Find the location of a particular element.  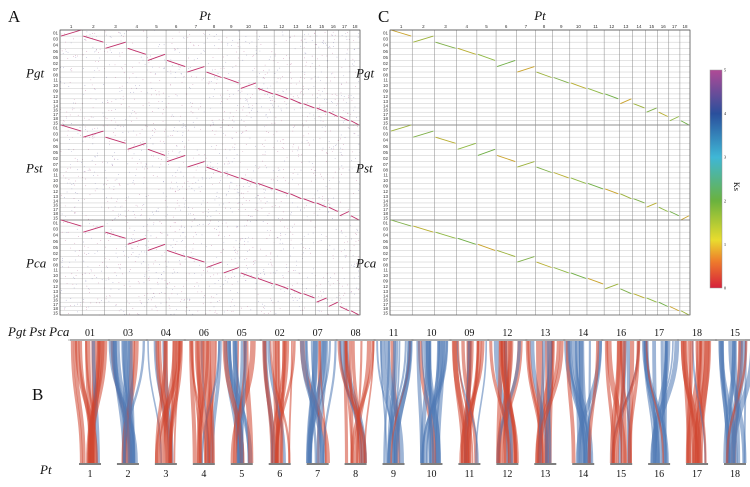

y-tick-label: 03 is located at coordinates (386, 134).